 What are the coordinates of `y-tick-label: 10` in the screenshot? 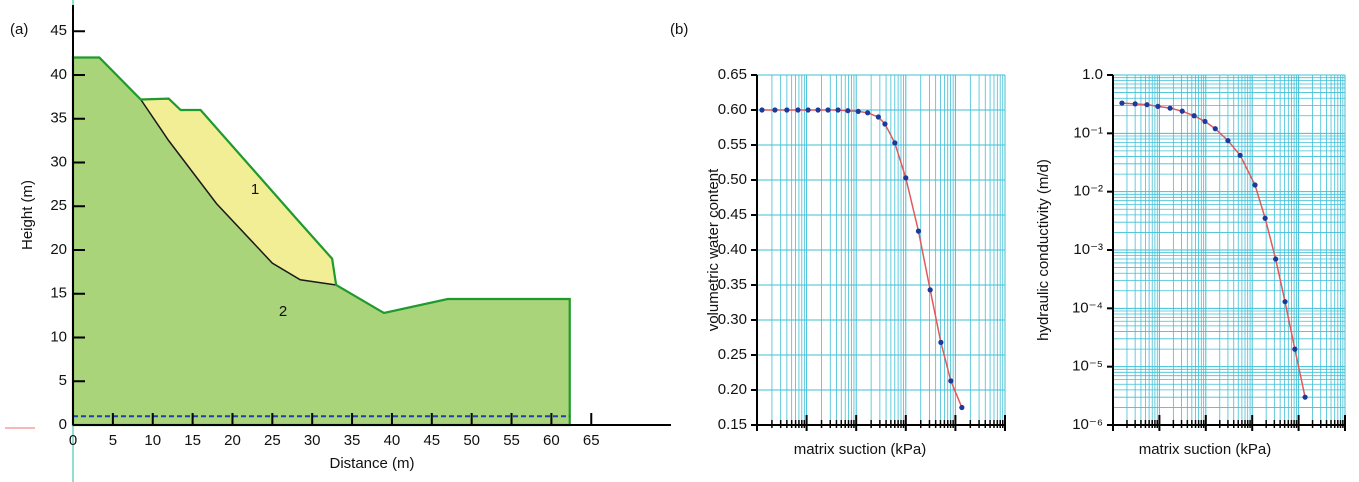 It's located at (58, 336).